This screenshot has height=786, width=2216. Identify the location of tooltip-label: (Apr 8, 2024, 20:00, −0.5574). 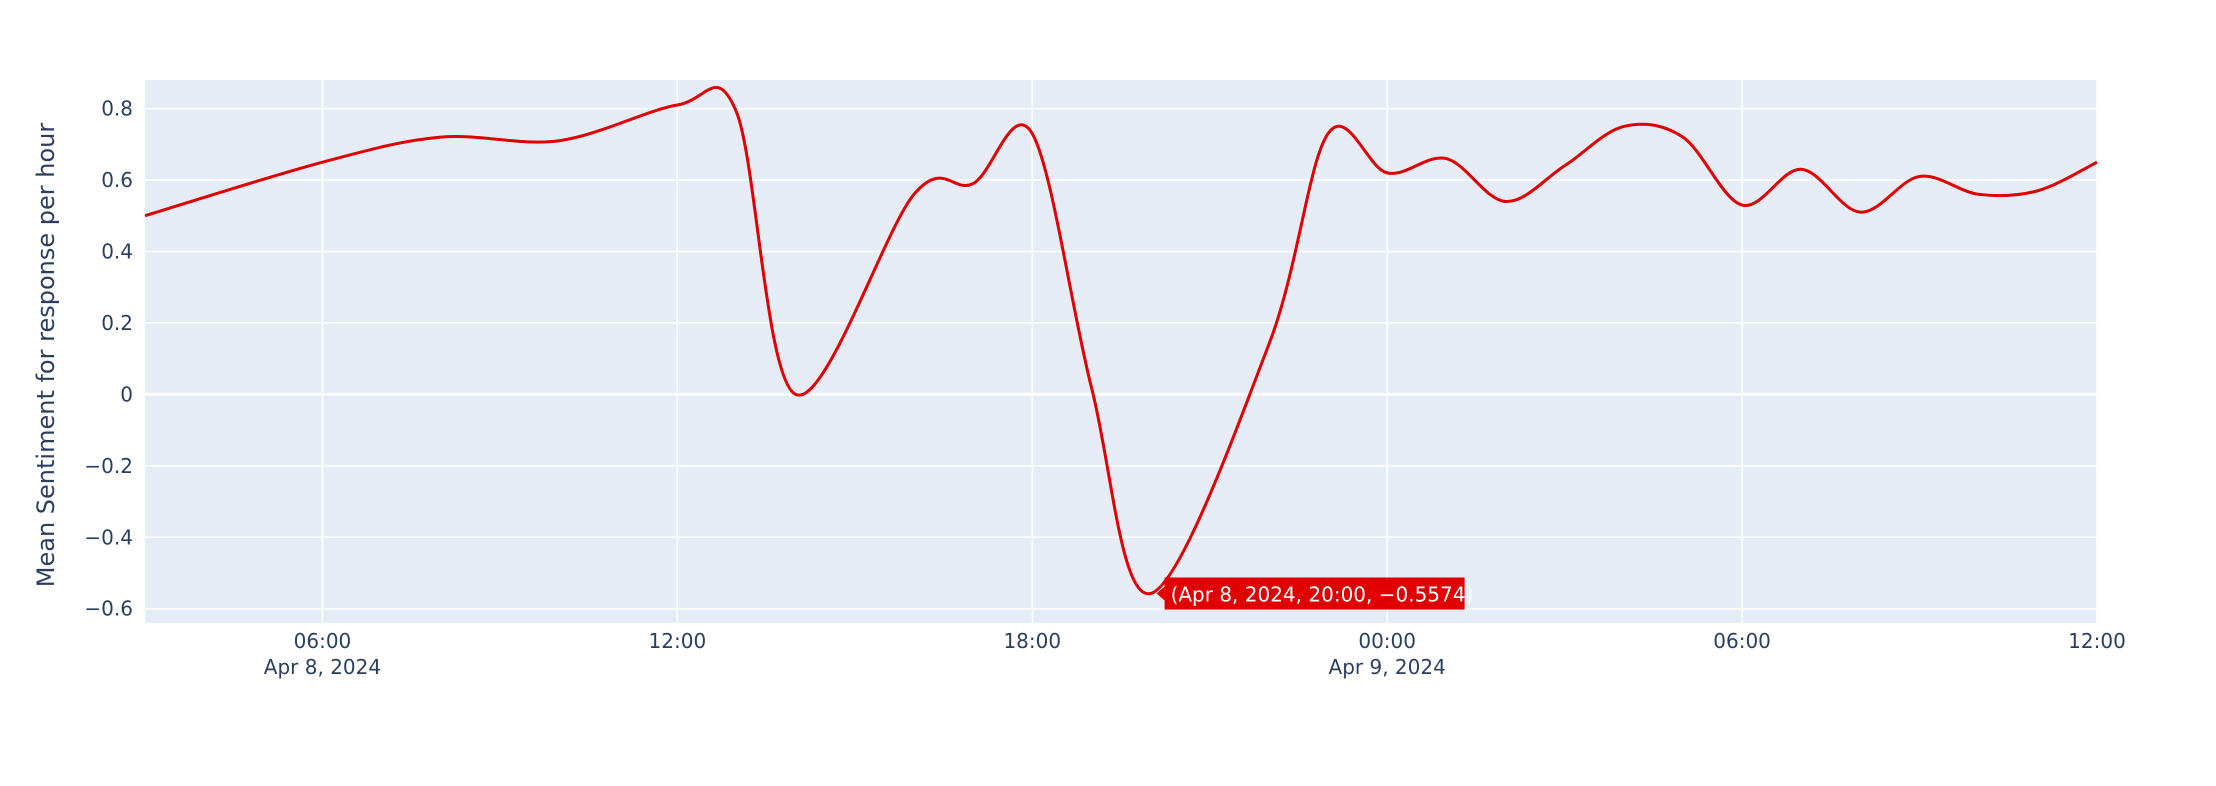
(1322, 594).